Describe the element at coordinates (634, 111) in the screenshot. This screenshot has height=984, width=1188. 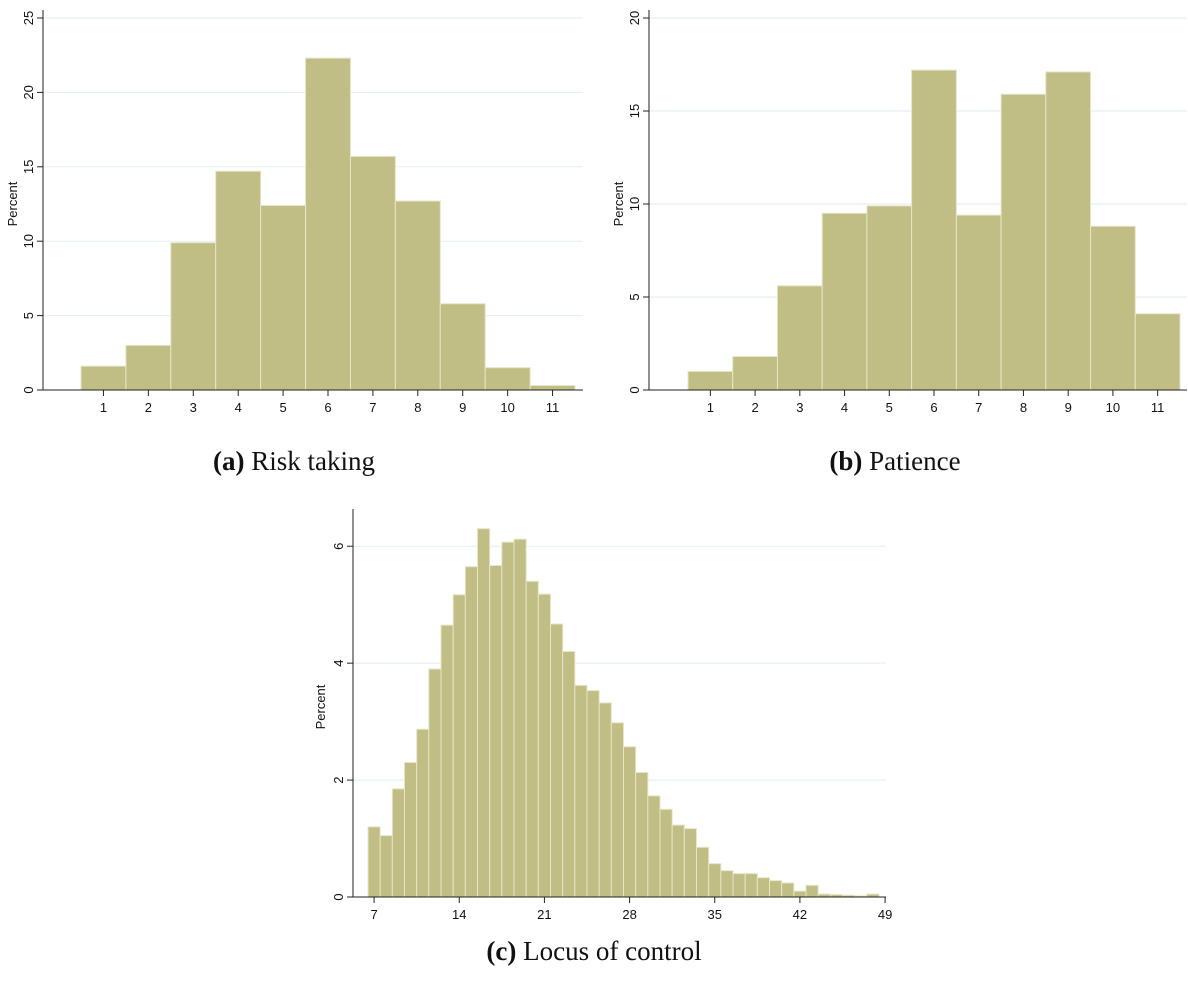
I see `y-tick-label: 15` at that location.